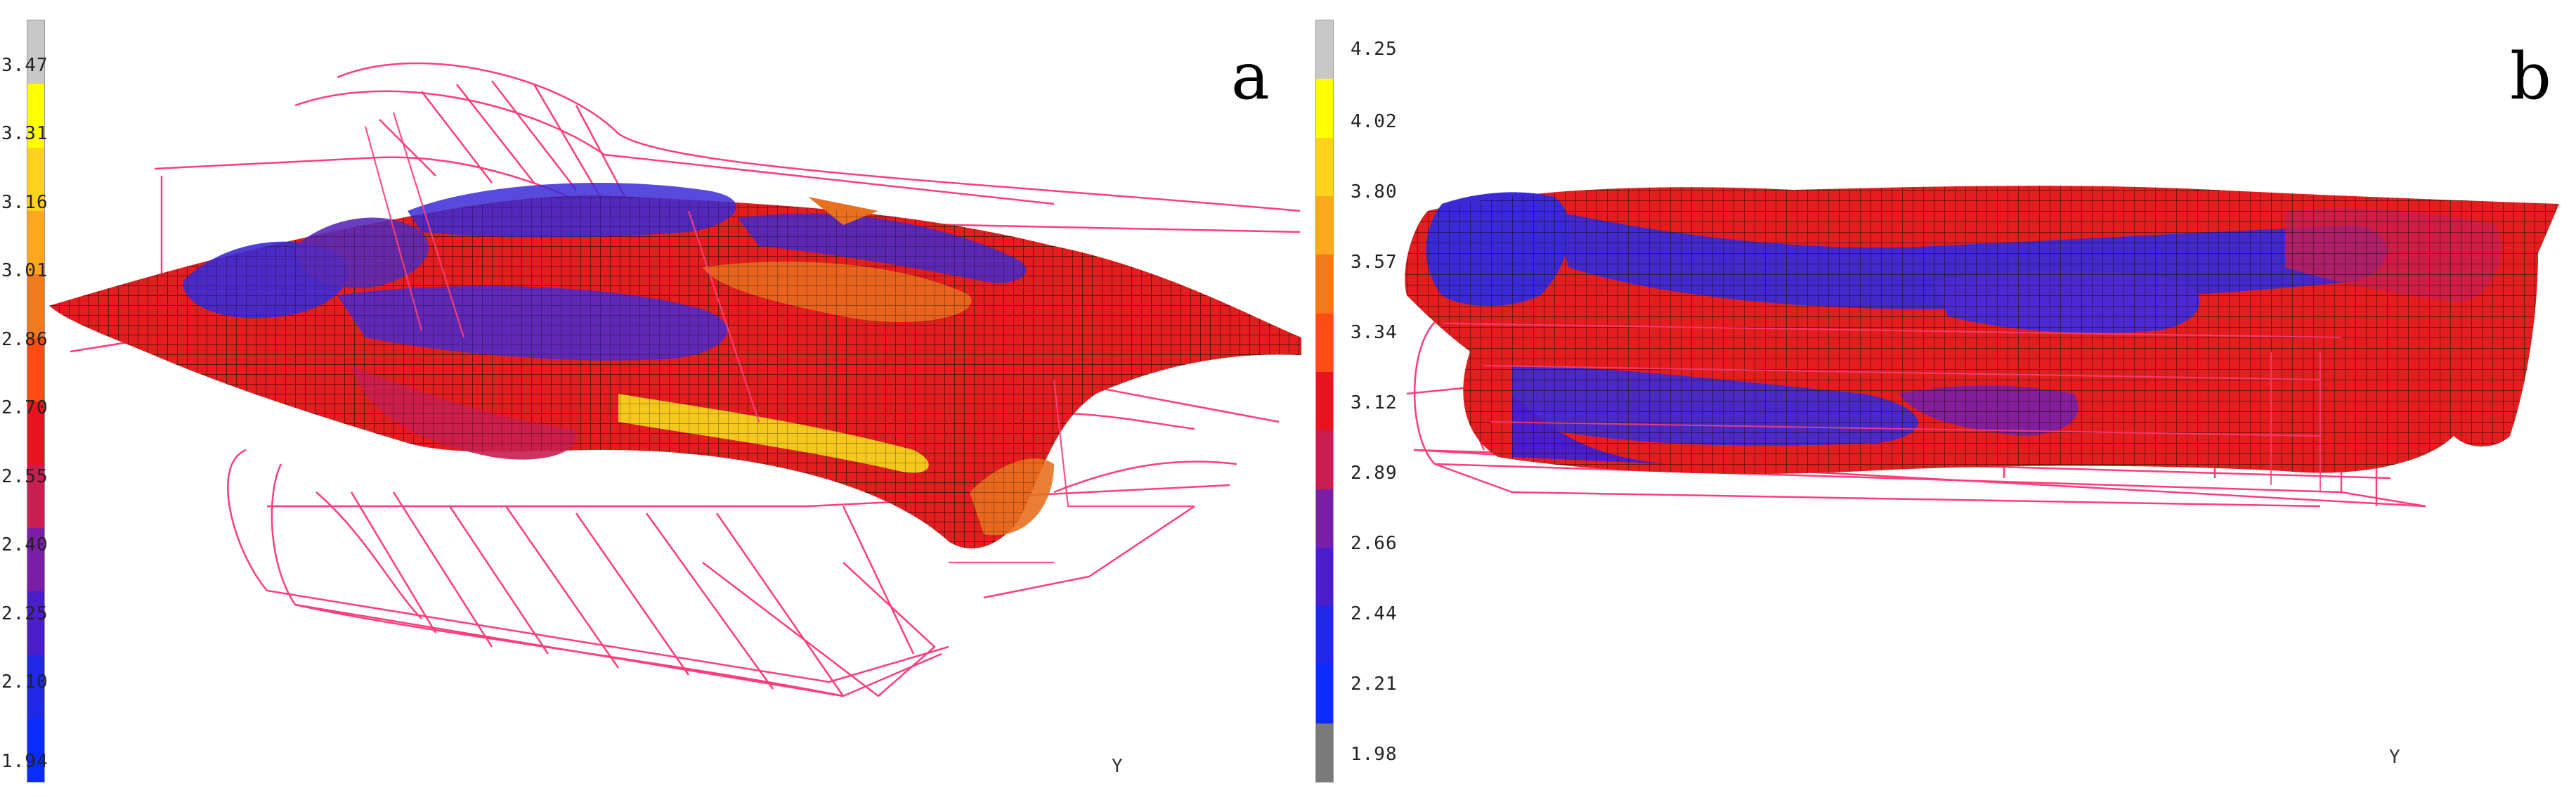  Describe the element at coordinates (24, 339) in the screenshot. I see `colorbar-tick: 2.86` at that location.